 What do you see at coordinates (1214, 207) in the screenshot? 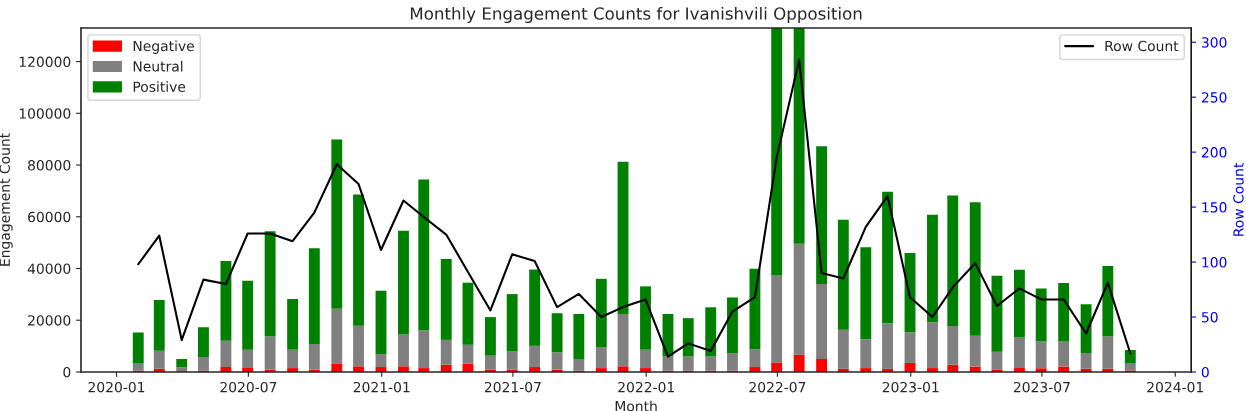
I see `y2-tick-label: 150` at bounding box center [1214, 207].